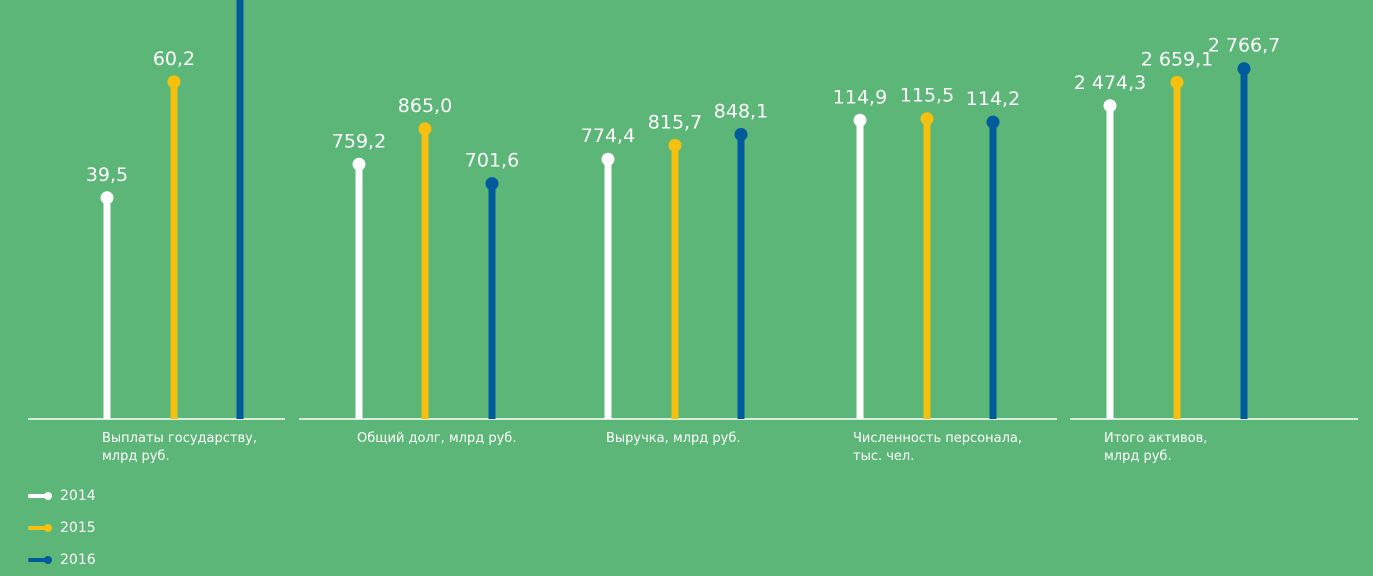 This screenshot has width=1373, height=576. What do you see at coordinates (993, 122) in the screenshot?
I see `point-g3-2016` at bounding box center [993, 122].